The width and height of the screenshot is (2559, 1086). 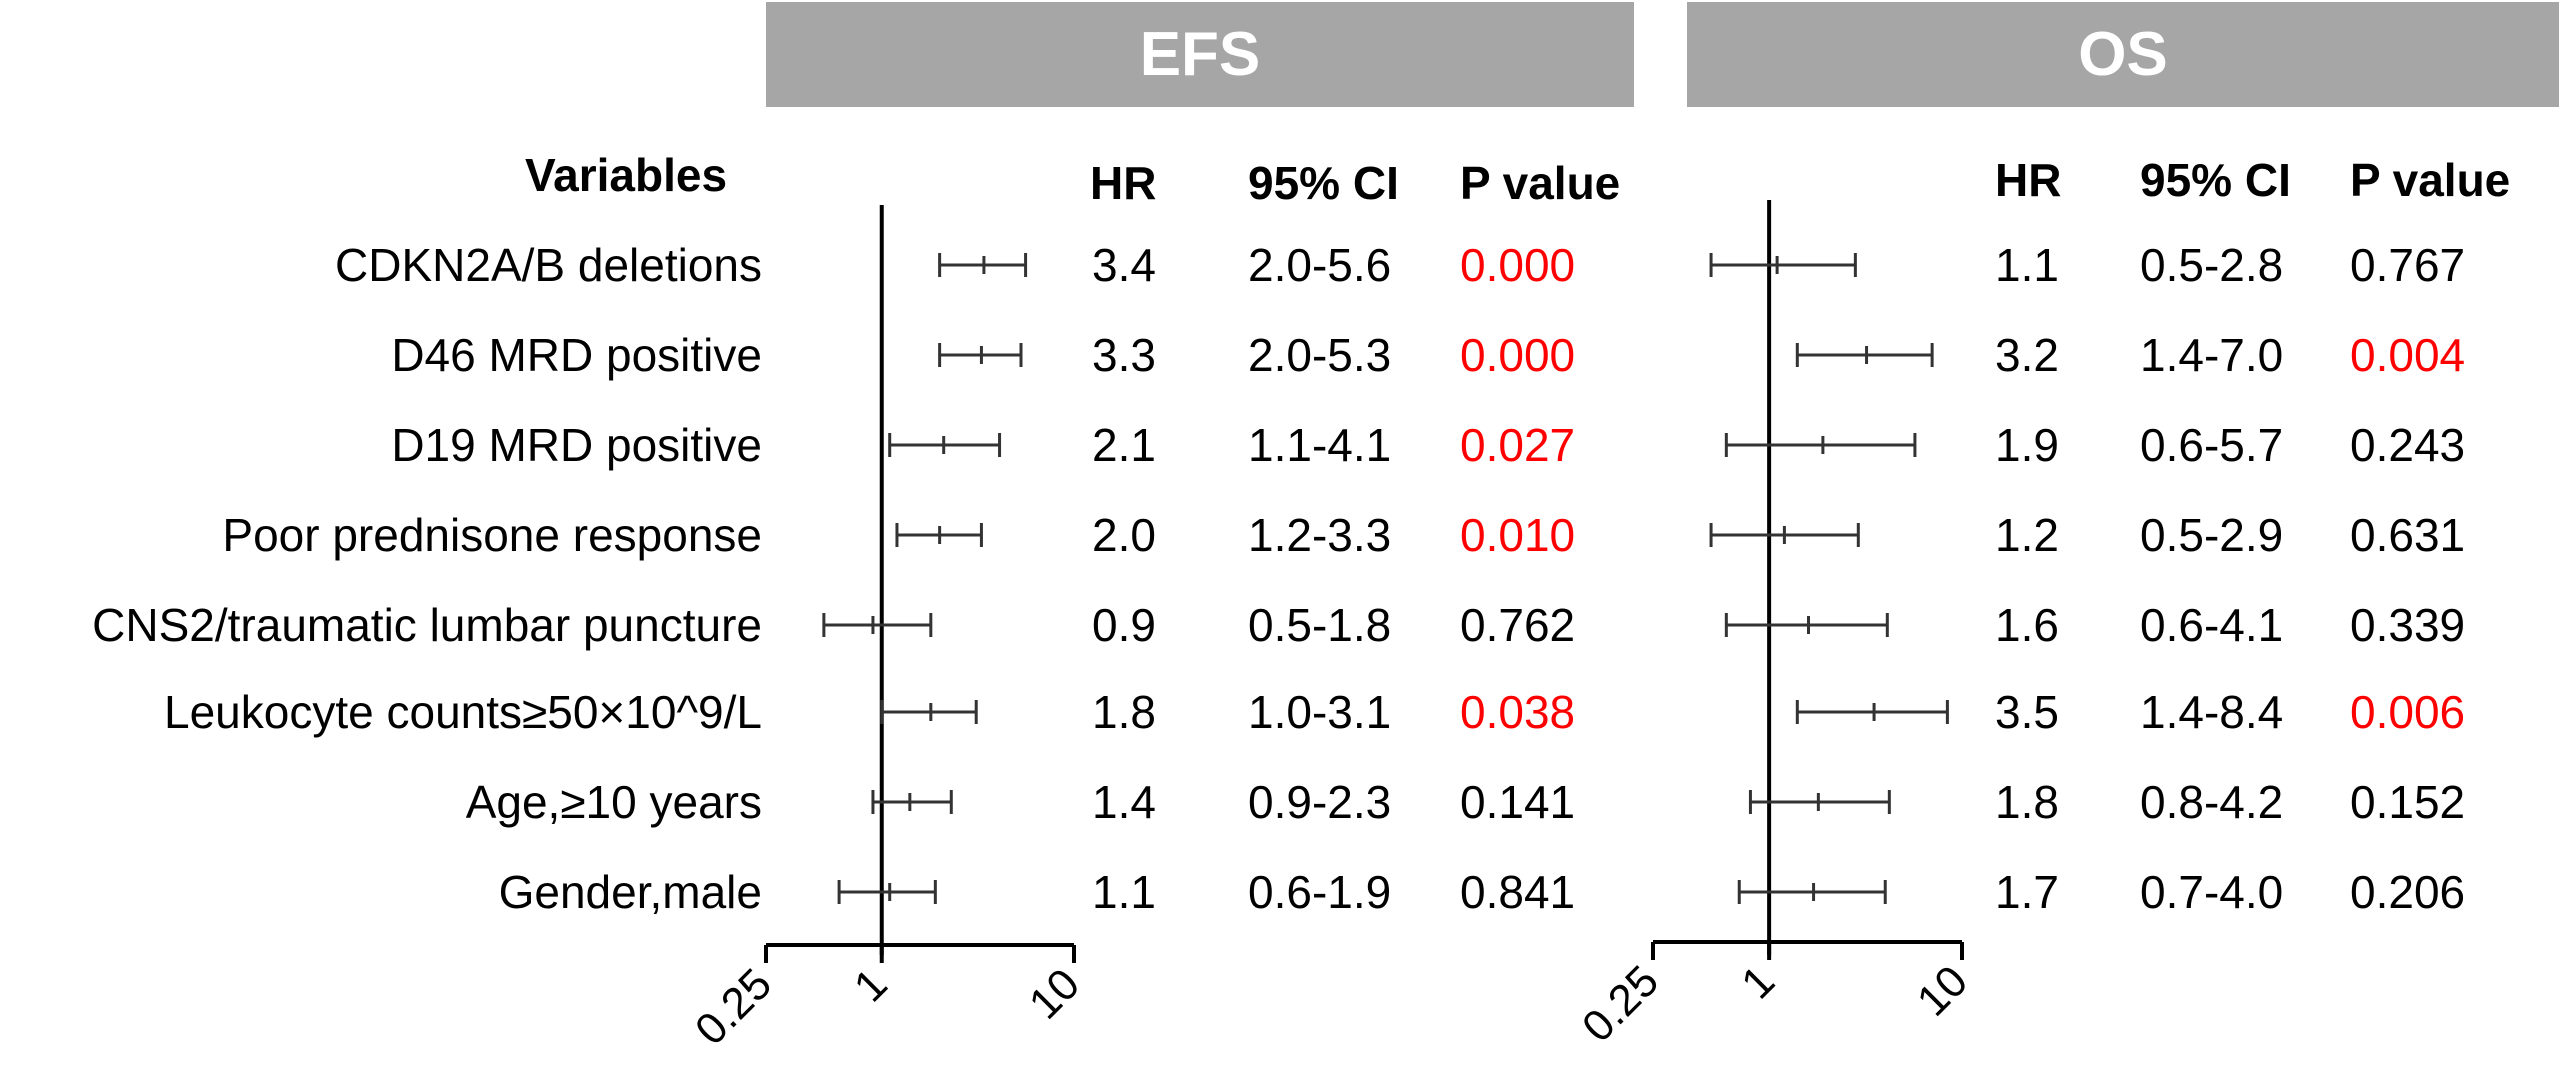 What do you see at coordinates (1124, 712) in the screenshot?
I see `efs-hr-value: 1.8` at bounding box center [1124, 712].